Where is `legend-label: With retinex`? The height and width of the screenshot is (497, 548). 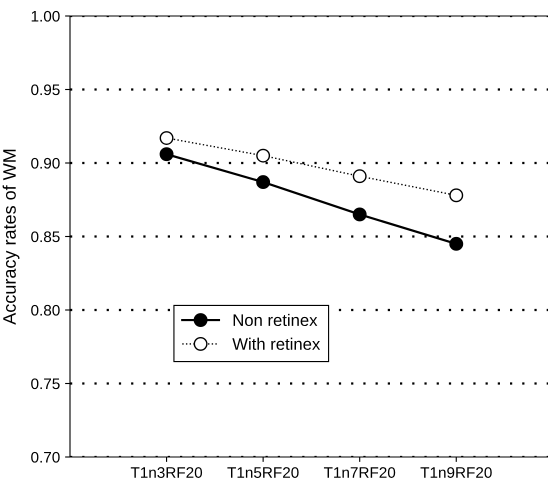 legend-label: With retinex is located at coordinates (276, 344).